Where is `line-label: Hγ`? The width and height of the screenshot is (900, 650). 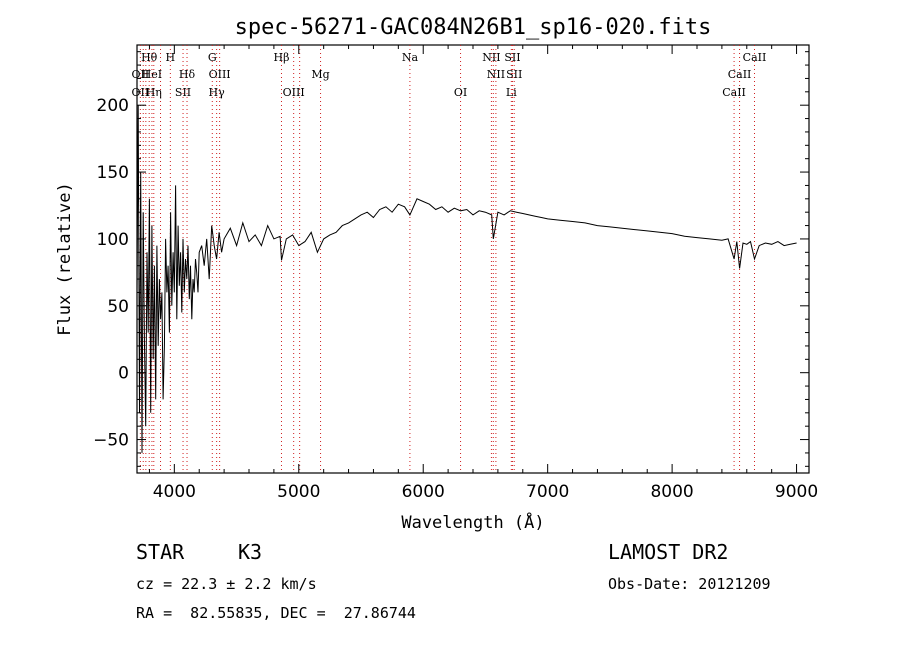
line-label: Hγ is located at coordinates (217, 92).